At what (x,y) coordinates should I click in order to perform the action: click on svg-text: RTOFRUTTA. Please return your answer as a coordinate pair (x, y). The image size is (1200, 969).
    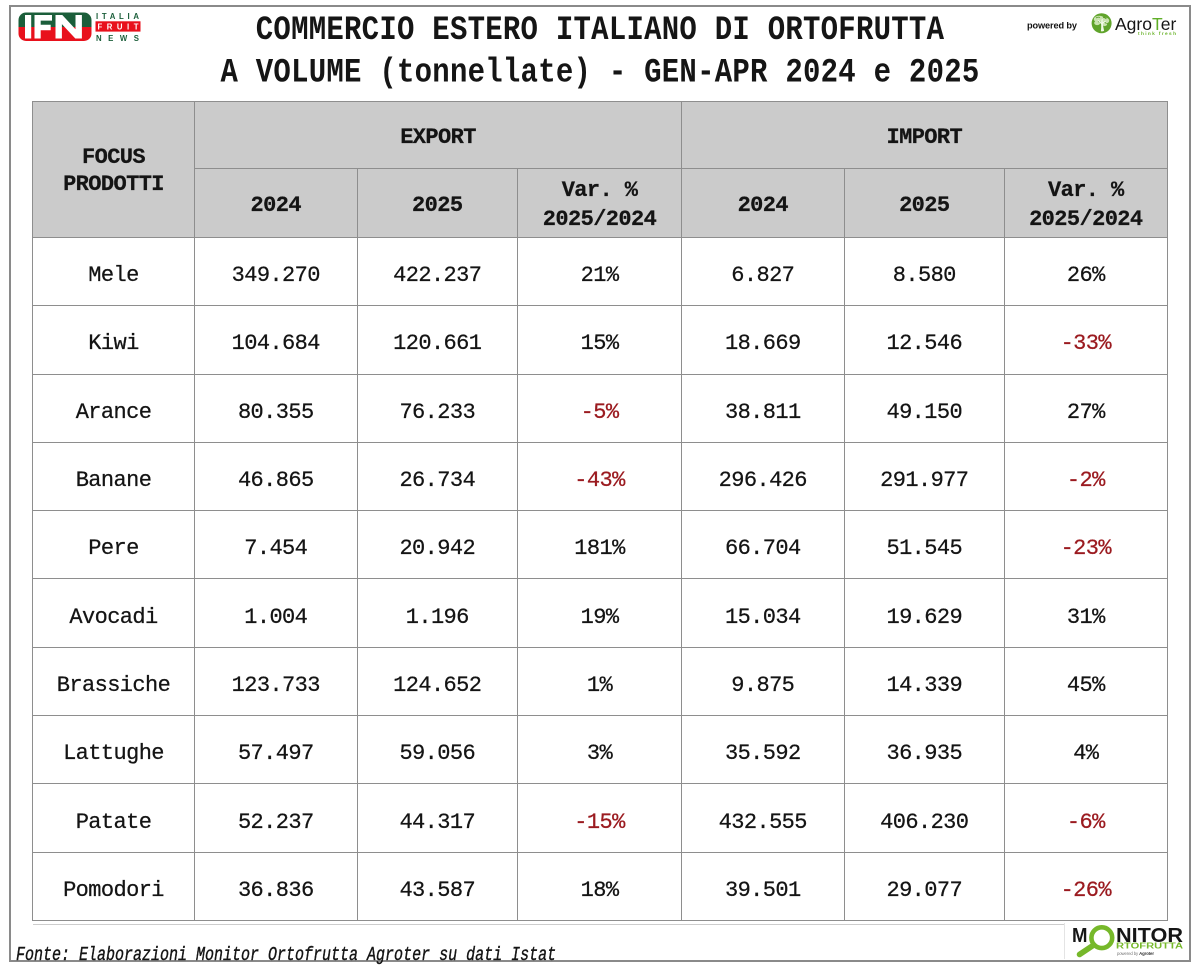
    Looking at the image, I should click on (1149, 946).